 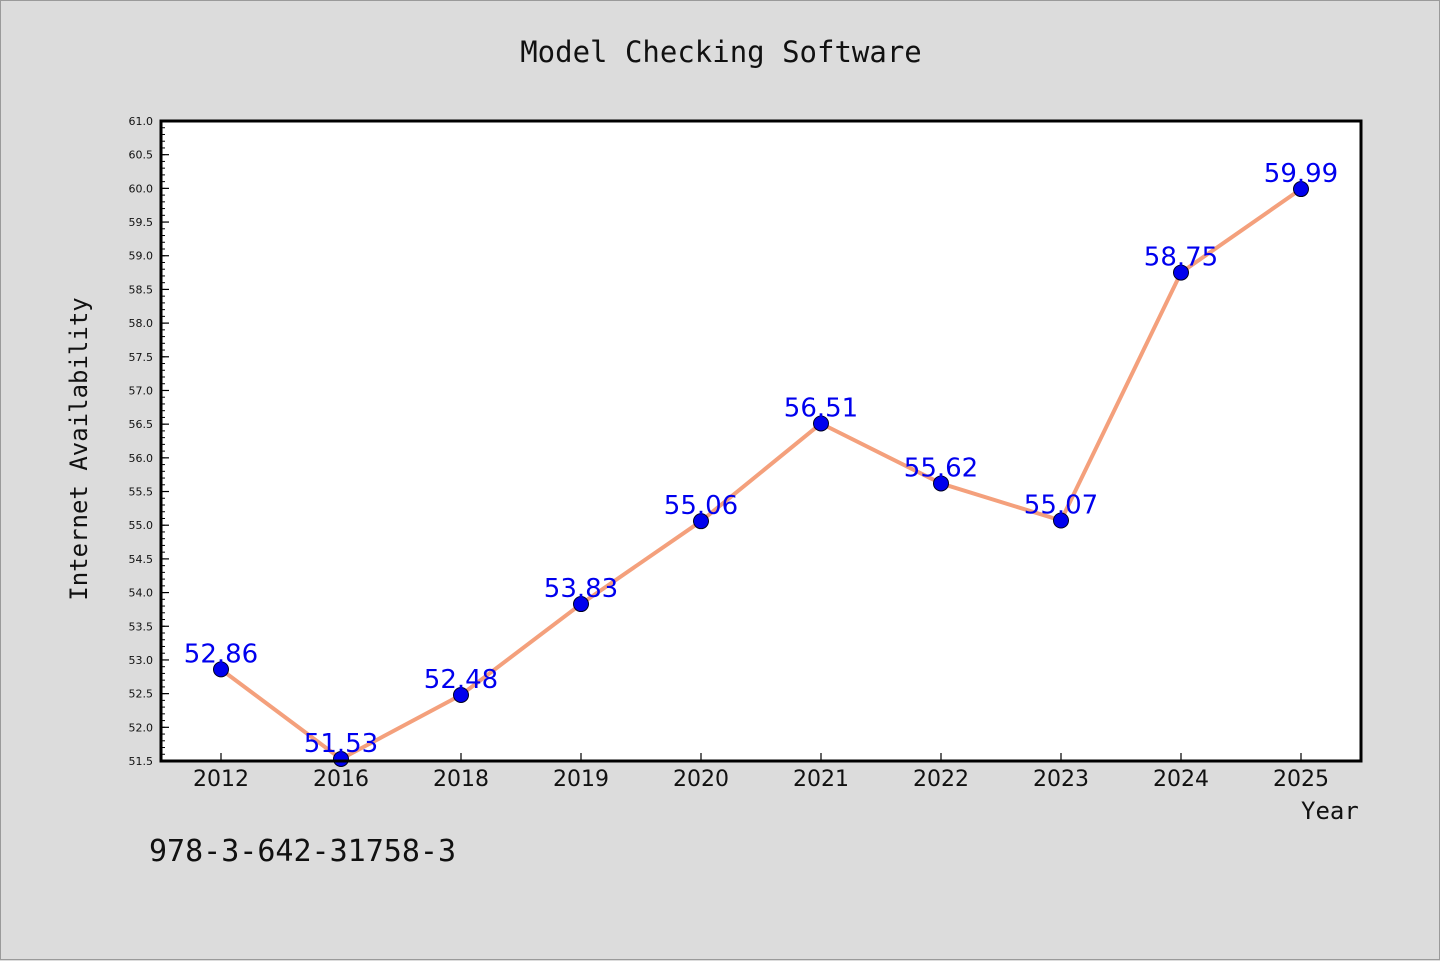 I want to click on data-label: 58.75, so click(x=1181, y=258).